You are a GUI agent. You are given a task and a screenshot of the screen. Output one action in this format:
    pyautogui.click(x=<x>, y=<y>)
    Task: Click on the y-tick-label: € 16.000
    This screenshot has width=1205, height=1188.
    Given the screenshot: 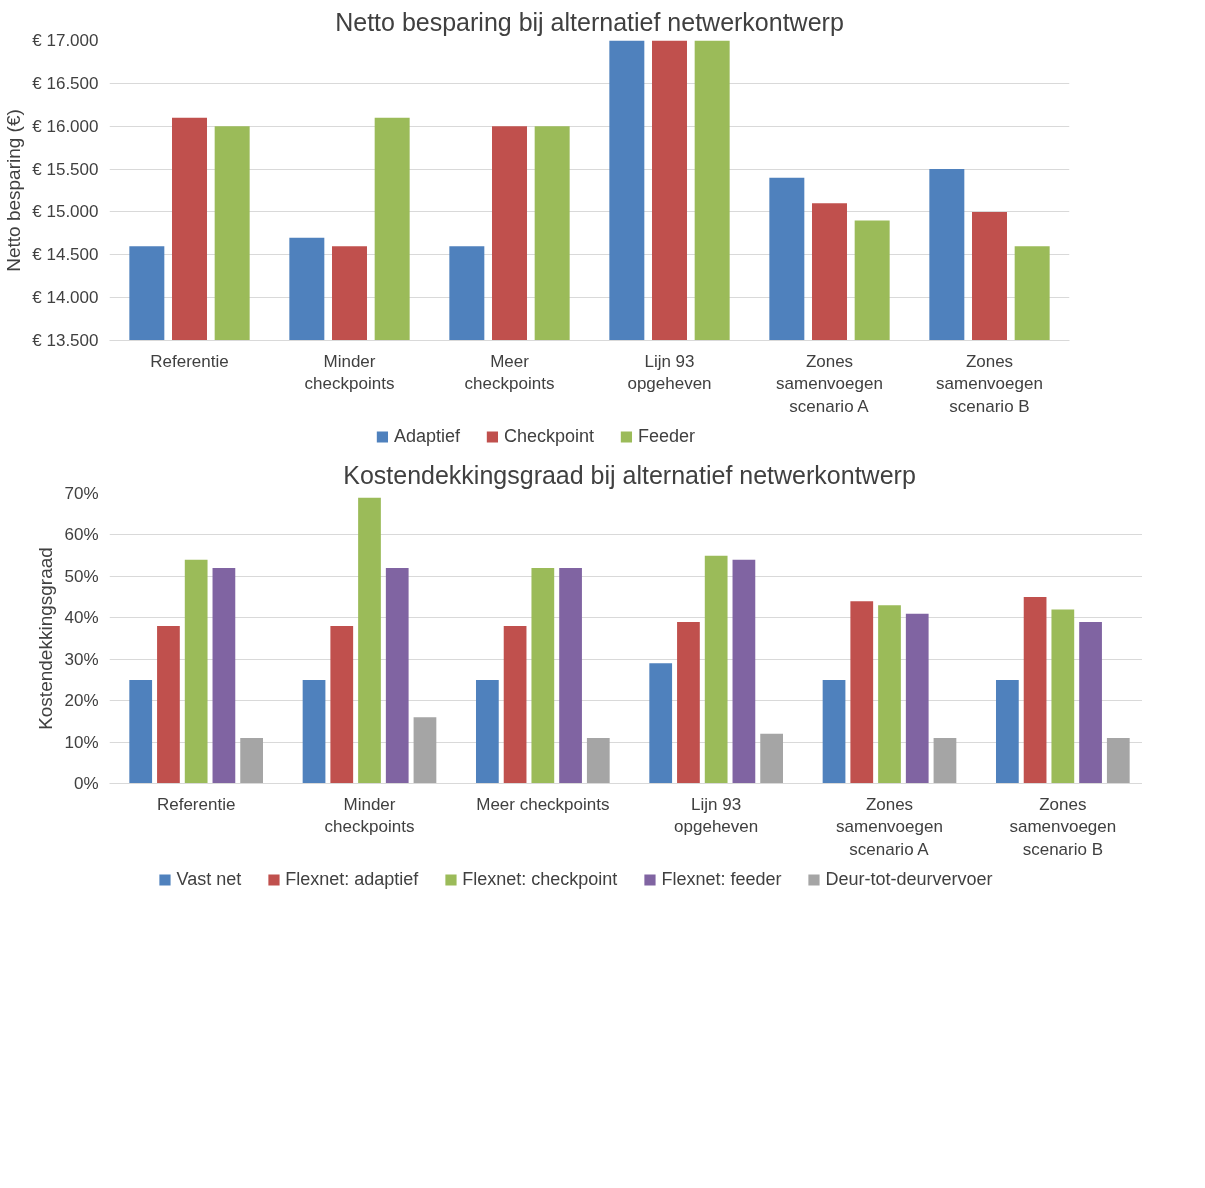 What is the action you would take?
    pyautogui.click(x=65, y=126)
    